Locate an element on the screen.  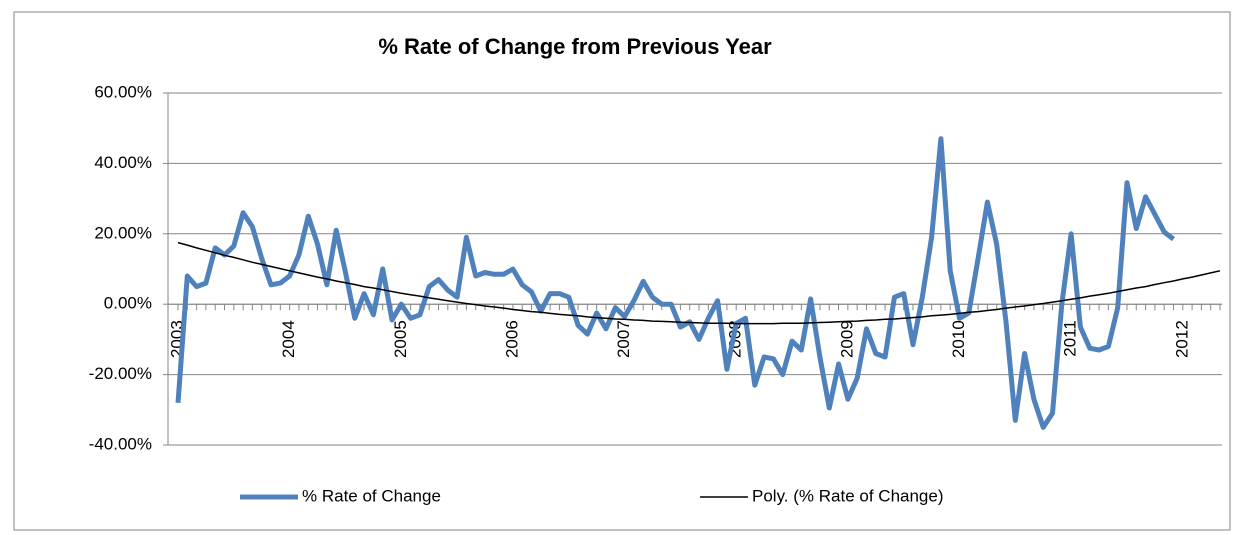
y-tick-label: 40.00% is located at coordinates (123, 162).